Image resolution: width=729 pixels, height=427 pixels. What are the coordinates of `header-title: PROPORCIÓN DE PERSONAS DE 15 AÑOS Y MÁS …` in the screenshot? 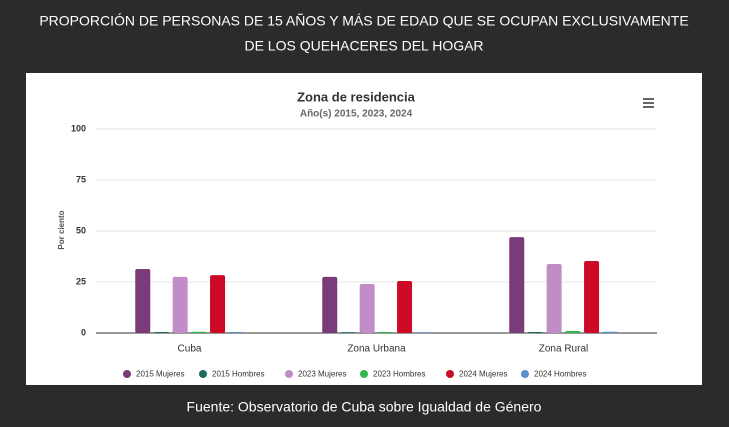 It's located at (363, 21).